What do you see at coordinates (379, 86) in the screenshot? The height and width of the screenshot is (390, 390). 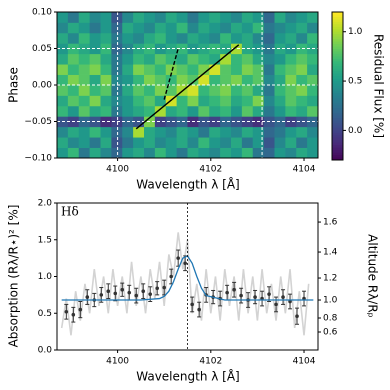 I see `colorbar-label: Residual Flux [%]` at bounding box center [379, 86].